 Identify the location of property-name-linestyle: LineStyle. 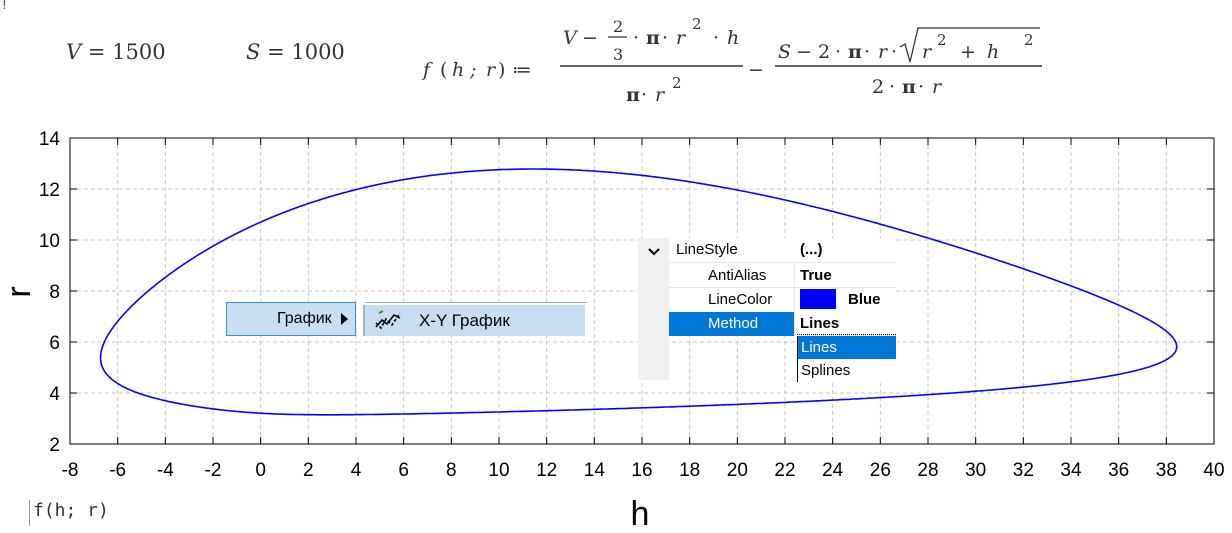
(707, 249).